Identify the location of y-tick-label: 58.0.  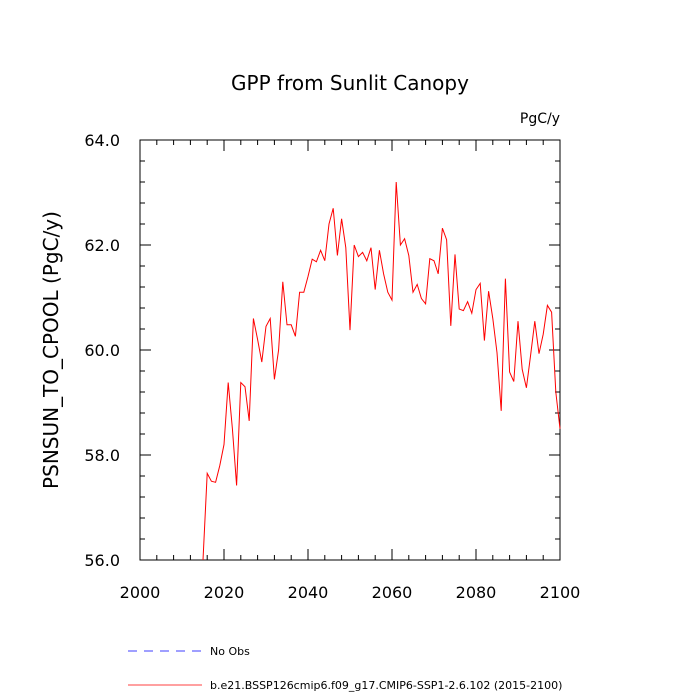
(102, 455).